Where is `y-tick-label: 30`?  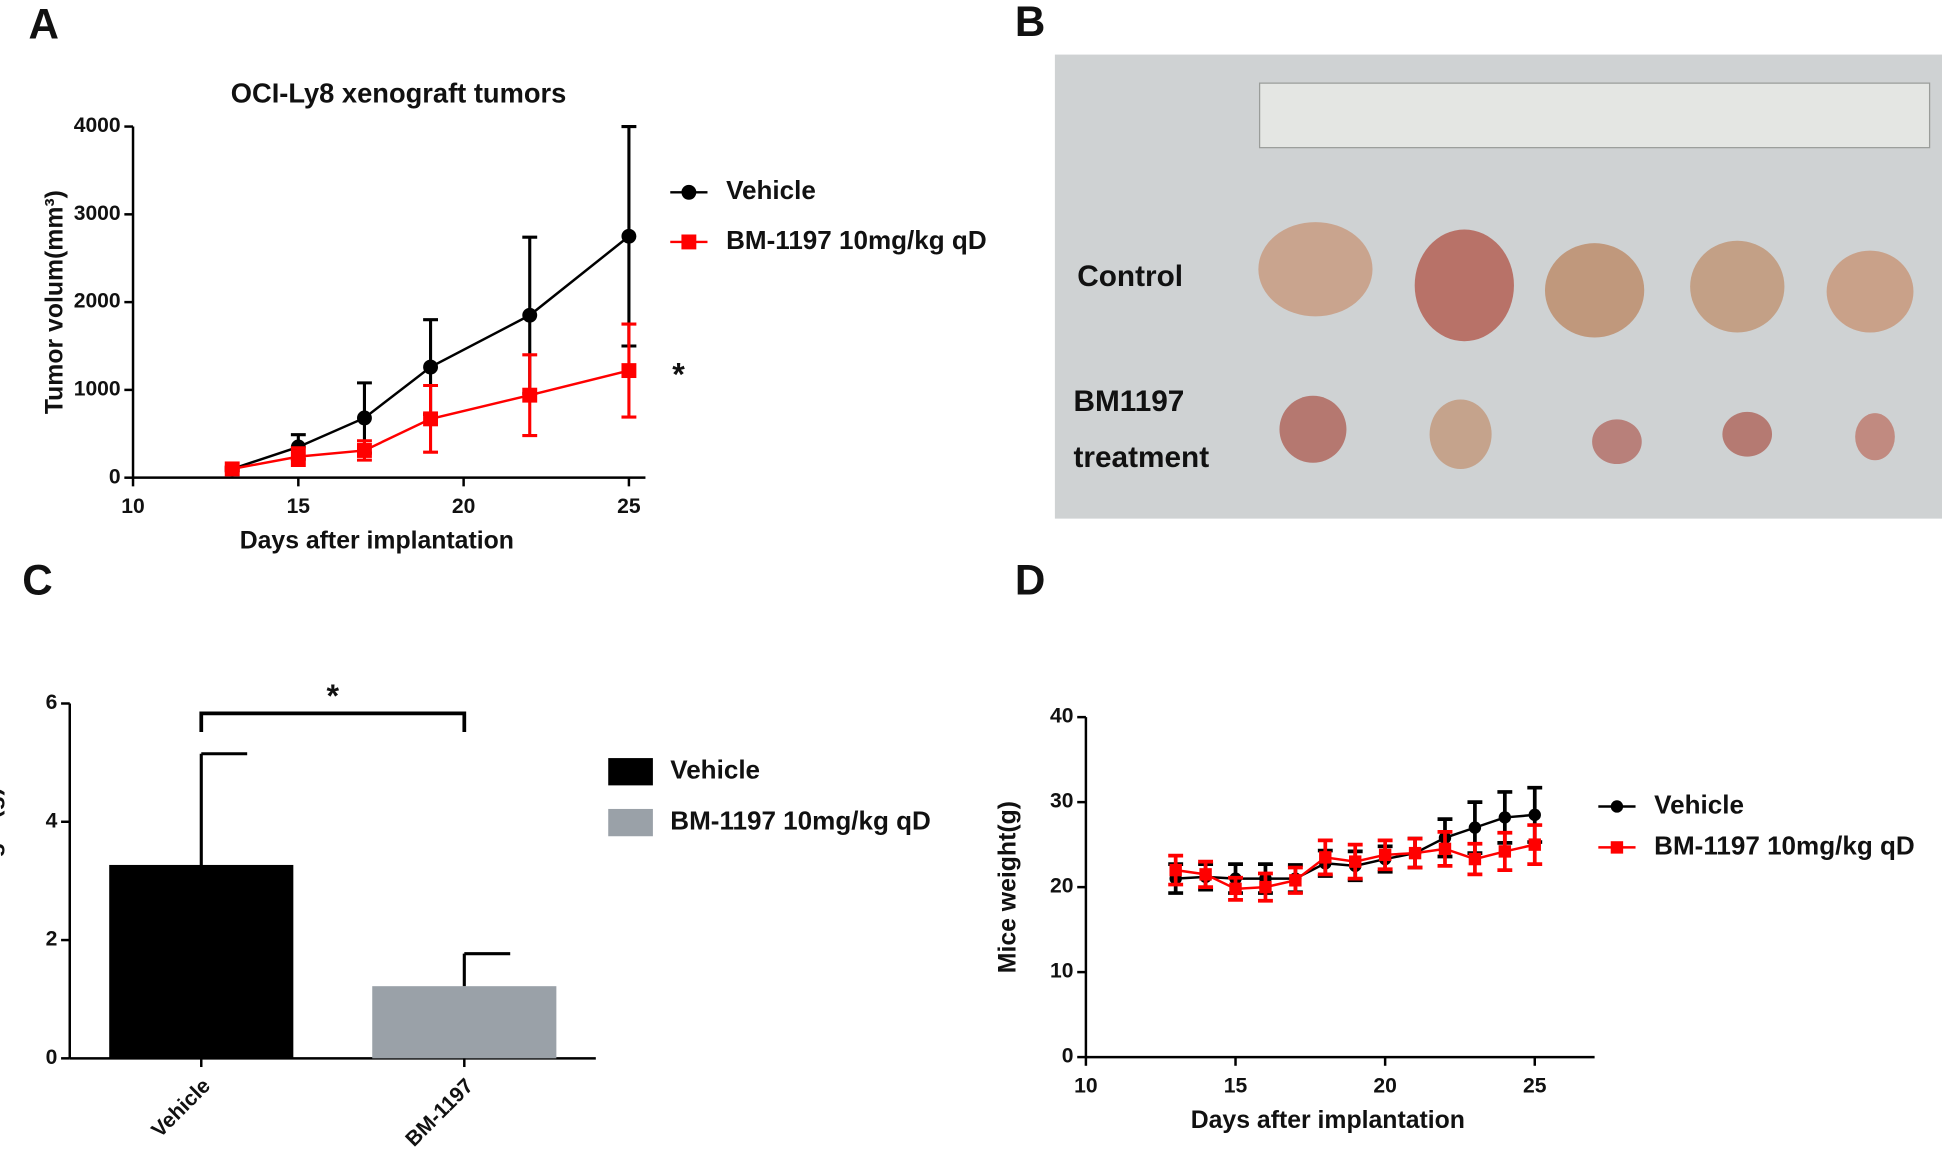
y-tick-label: 30 is located at coordinates (1061, 801).